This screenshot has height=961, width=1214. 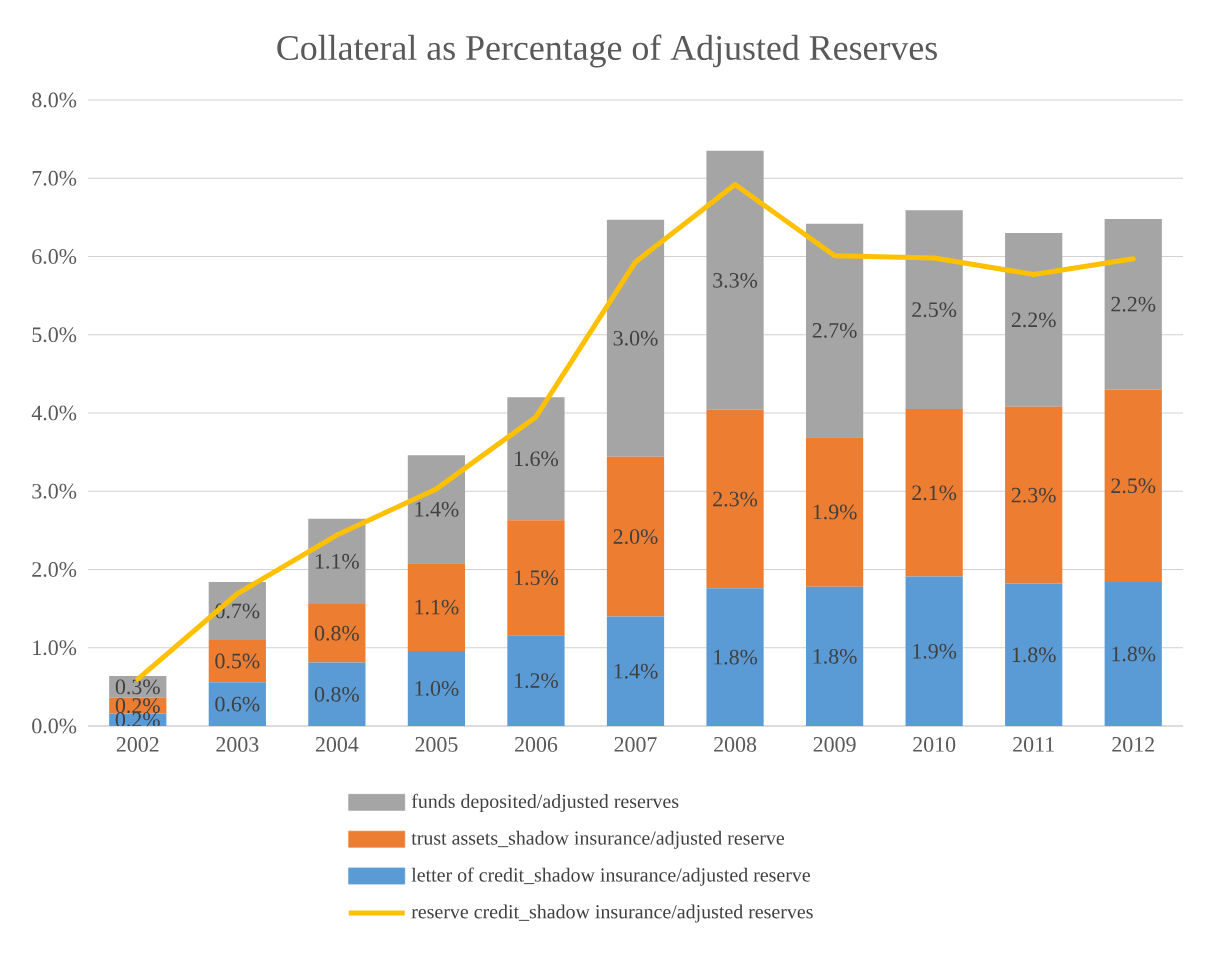 What do you see at coordinates (54, 726) in the screenshot?
I see `y-tick-label: 0.0%` at bounding box center [54, 726].